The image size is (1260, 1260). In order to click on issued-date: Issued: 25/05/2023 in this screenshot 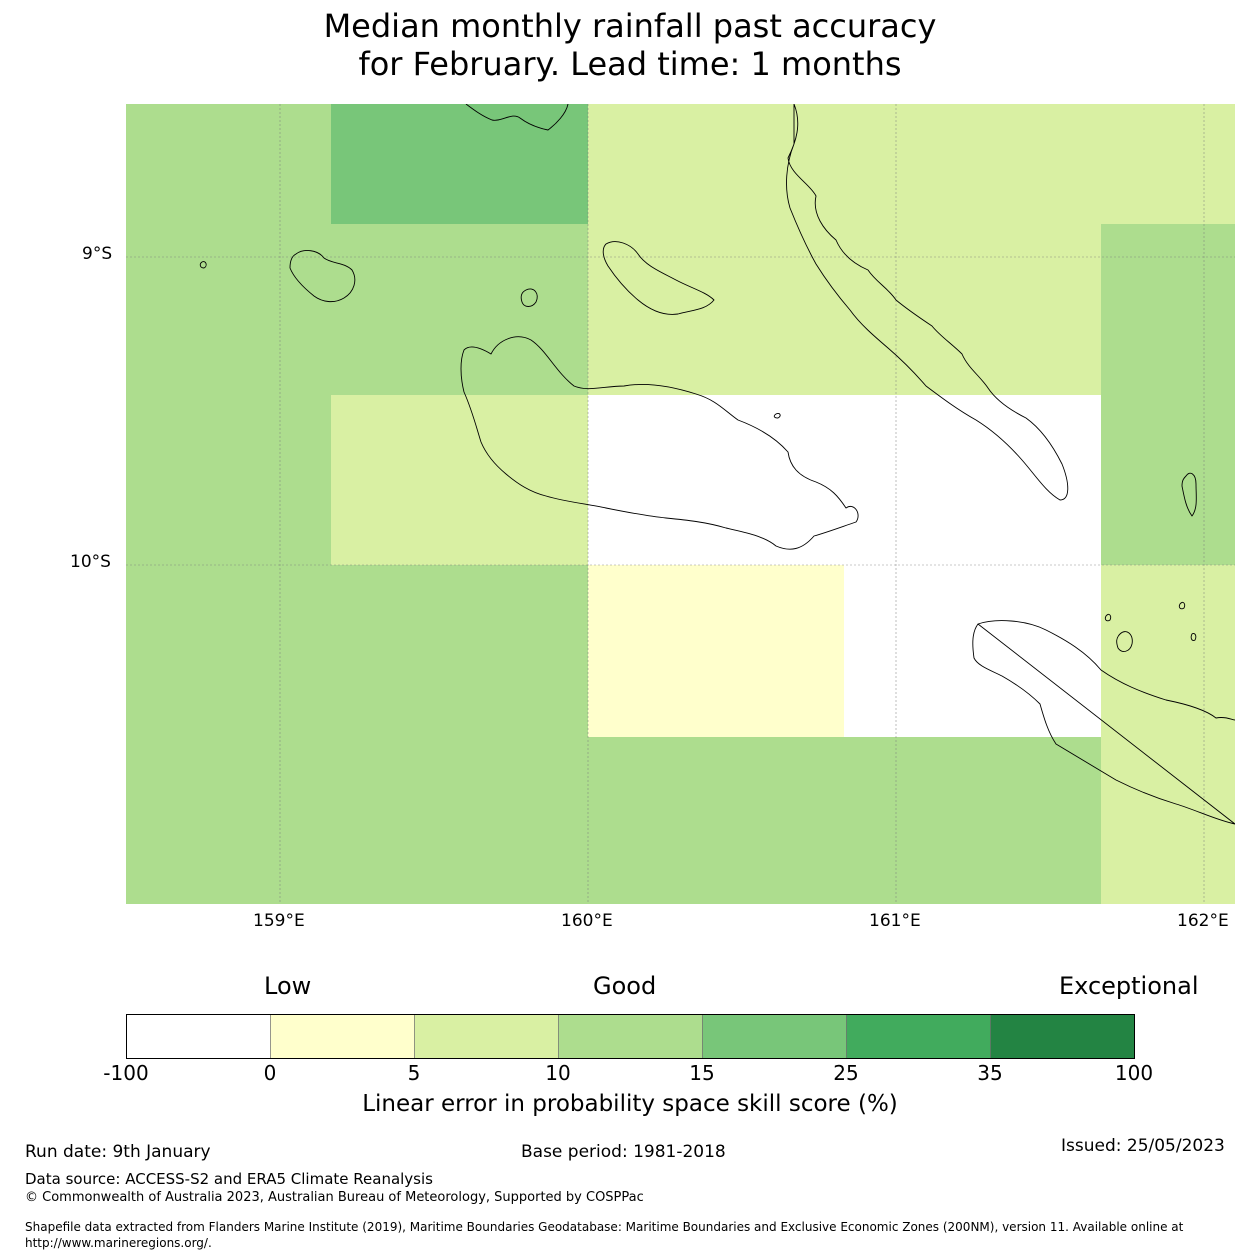, I will do `click(1143, 1146)`.